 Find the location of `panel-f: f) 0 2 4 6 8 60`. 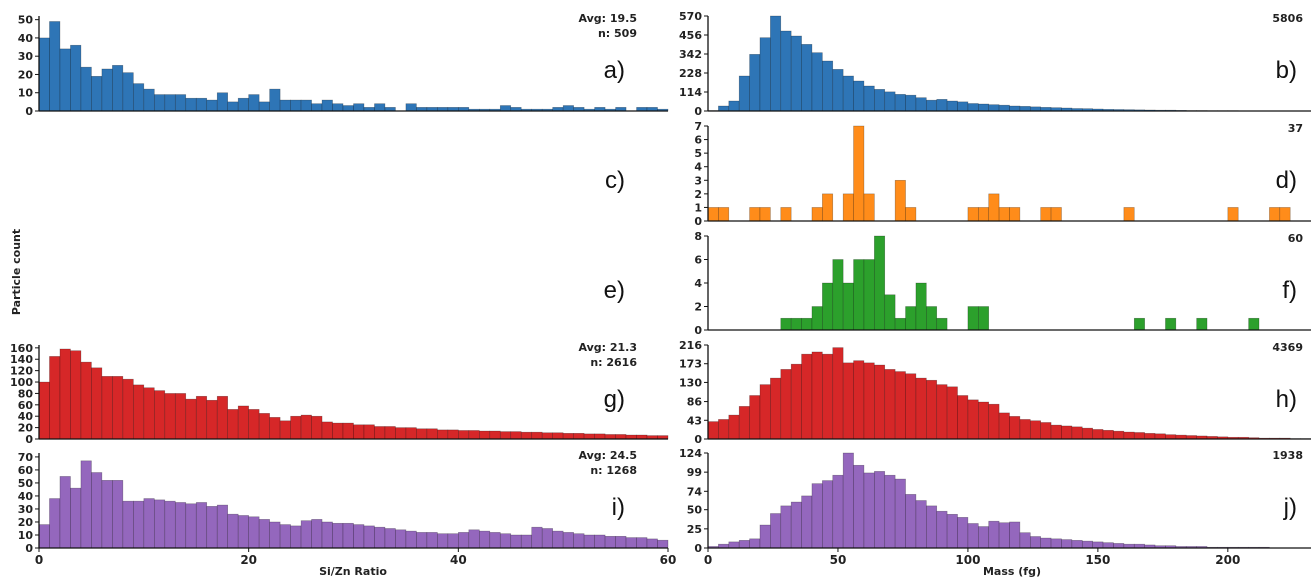

panel-f: f) 0 2 4 6 8 60 is located at coordinates (1002, 283).